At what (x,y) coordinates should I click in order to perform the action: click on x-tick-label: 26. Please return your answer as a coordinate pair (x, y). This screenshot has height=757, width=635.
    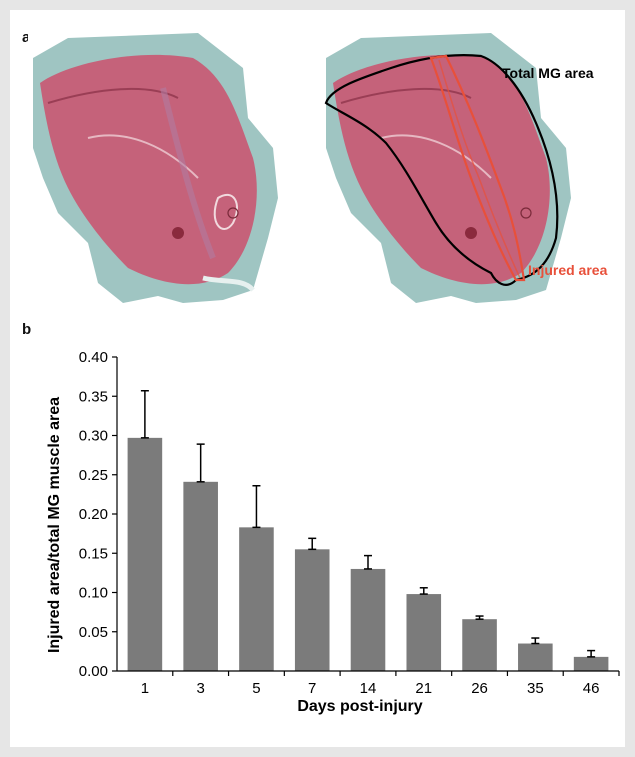
    Looking at the image, I should click on (479, 688).